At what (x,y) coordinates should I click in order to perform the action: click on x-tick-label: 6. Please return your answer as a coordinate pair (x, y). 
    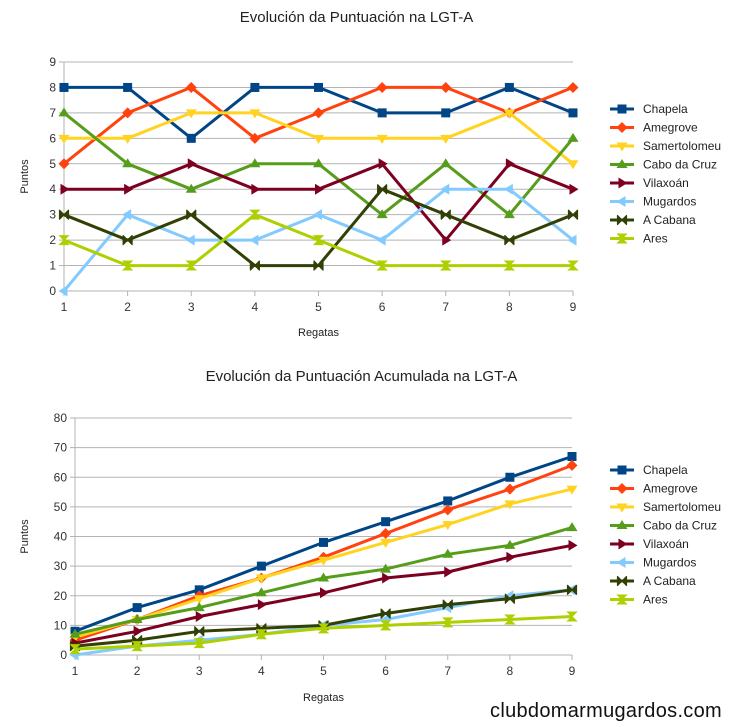
    Looking at the image, I should click on (385, 671).